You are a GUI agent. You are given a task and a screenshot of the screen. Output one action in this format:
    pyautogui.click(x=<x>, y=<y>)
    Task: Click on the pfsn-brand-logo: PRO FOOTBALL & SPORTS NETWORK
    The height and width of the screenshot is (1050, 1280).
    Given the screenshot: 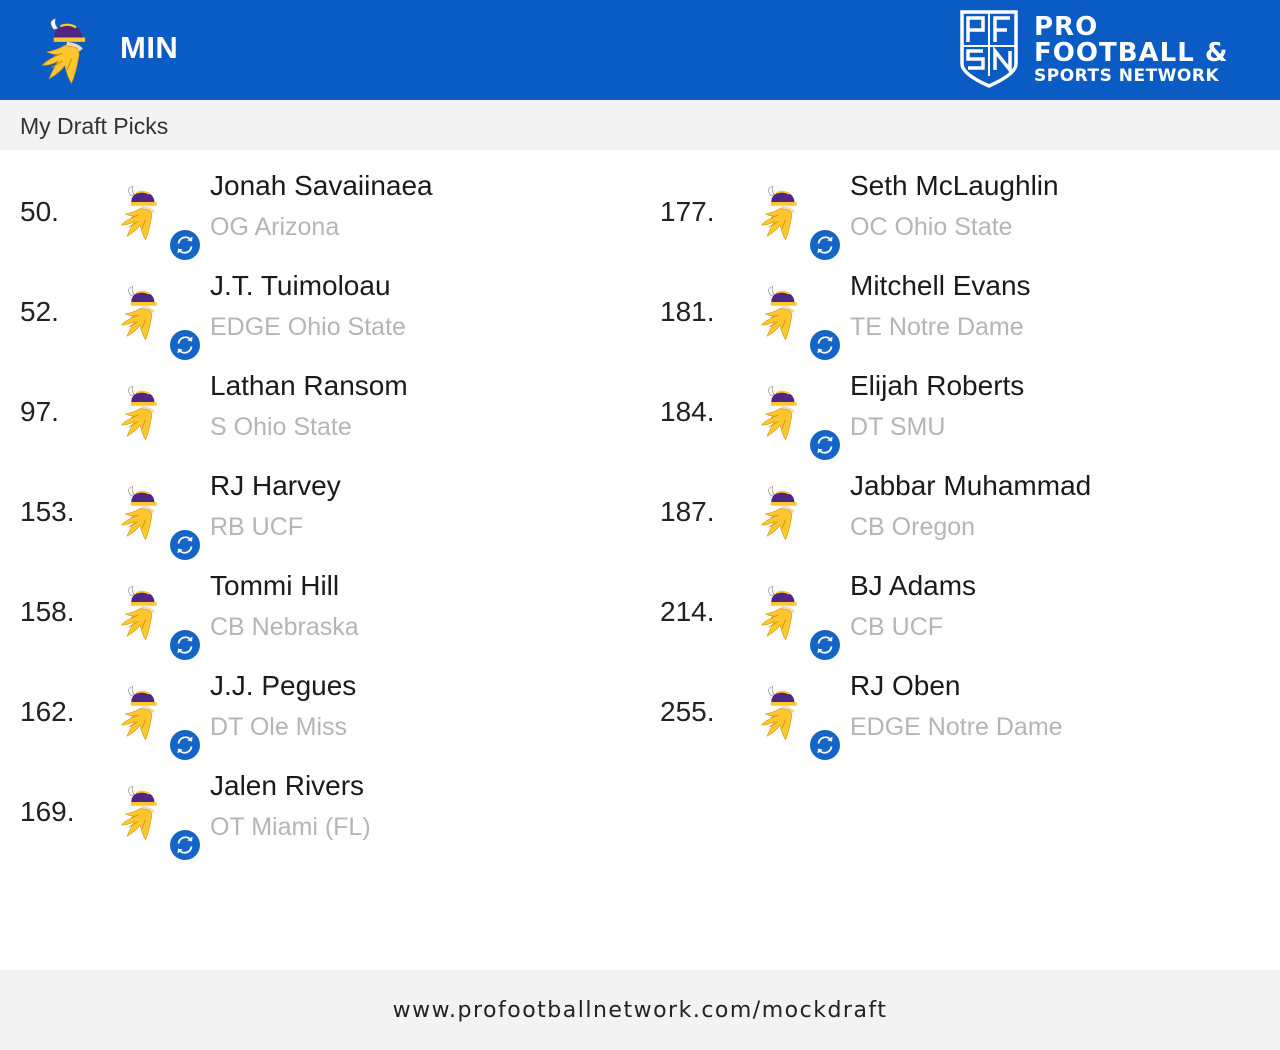 What is the action you would take?
    pyautogui.click(x=1113, y=50)
    